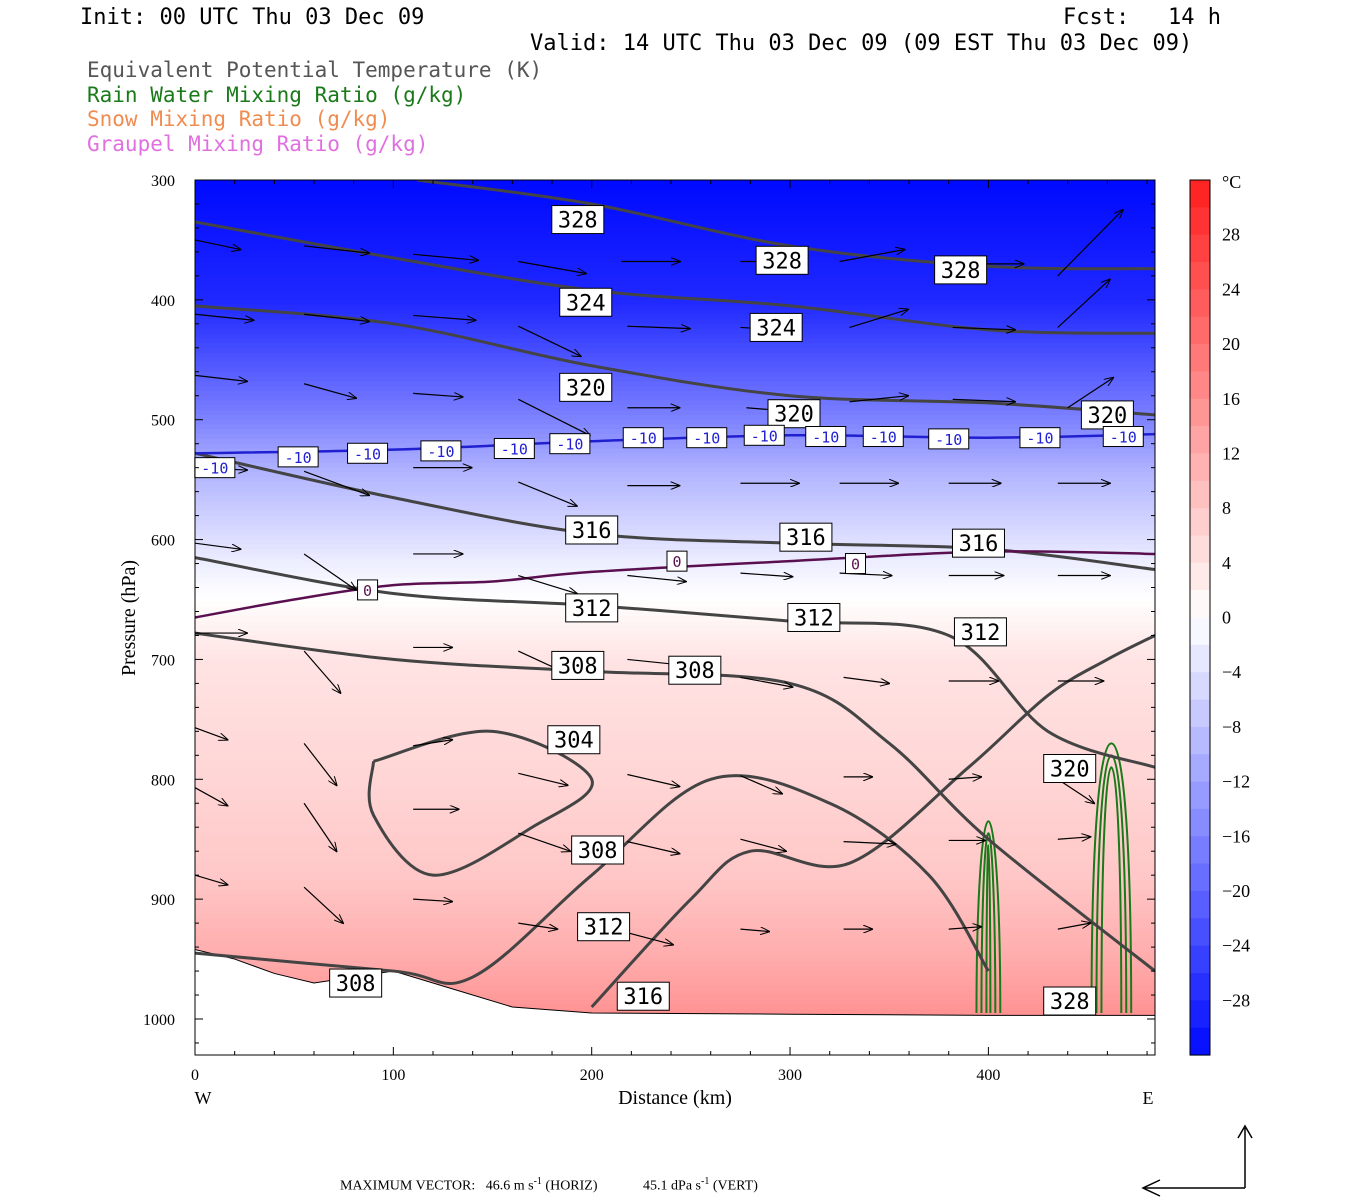 The image size is (1350, 1200). What do you see at coordinates (1219, 617) in the screenshot?
I see `colorbar: 28 24 20 16 12 8 4 0 −4 −8 −12 −16 −20 −24 −28` at bounding box center [1219, 617].